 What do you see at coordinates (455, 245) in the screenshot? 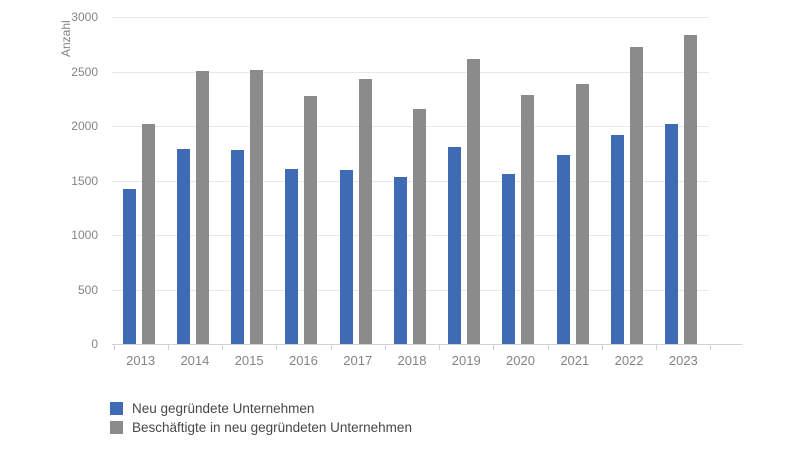
I see `bar-neu-2019` at bounding box center [455, 245].